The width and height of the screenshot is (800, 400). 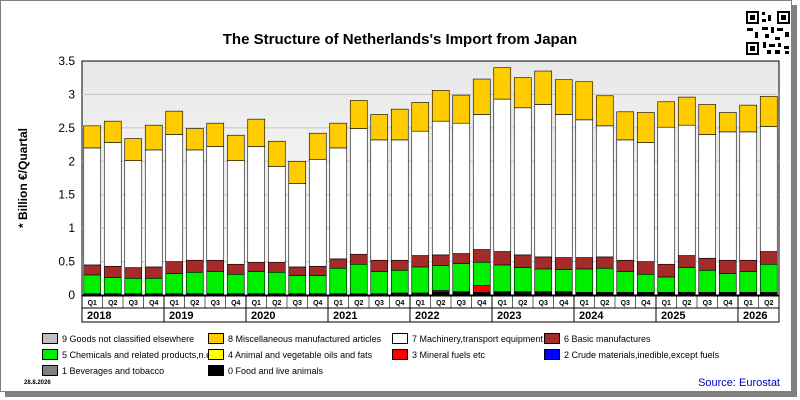 What do you see at coordinates (66, 128) in the screenshot?
I see `y-tick-label: 2.5` at bounding box center [66, 128].